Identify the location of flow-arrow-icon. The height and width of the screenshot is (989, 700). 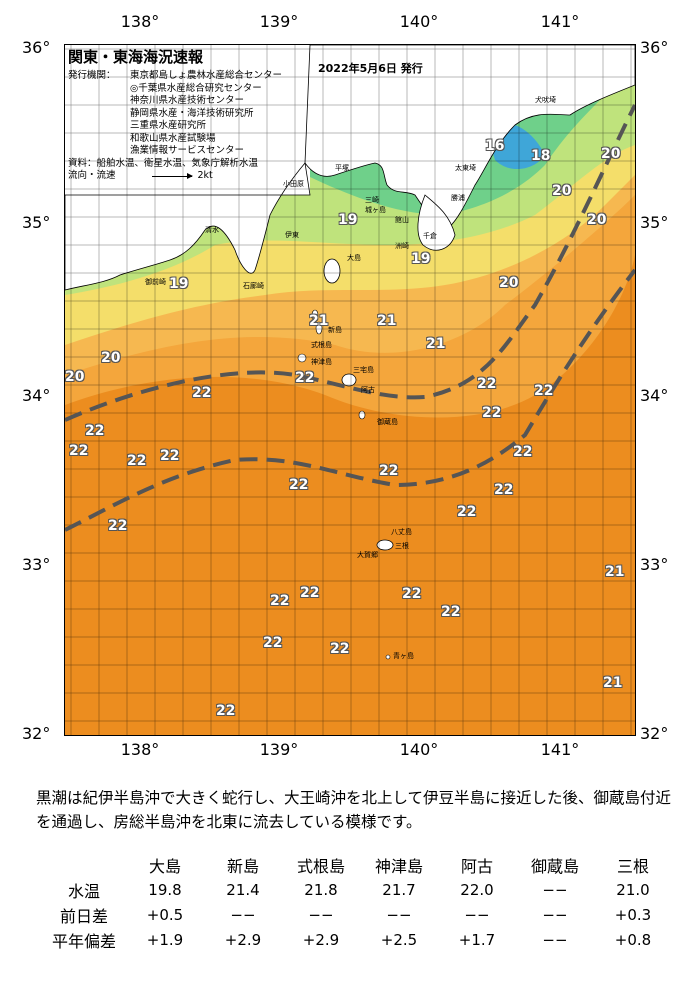
(172, 175).